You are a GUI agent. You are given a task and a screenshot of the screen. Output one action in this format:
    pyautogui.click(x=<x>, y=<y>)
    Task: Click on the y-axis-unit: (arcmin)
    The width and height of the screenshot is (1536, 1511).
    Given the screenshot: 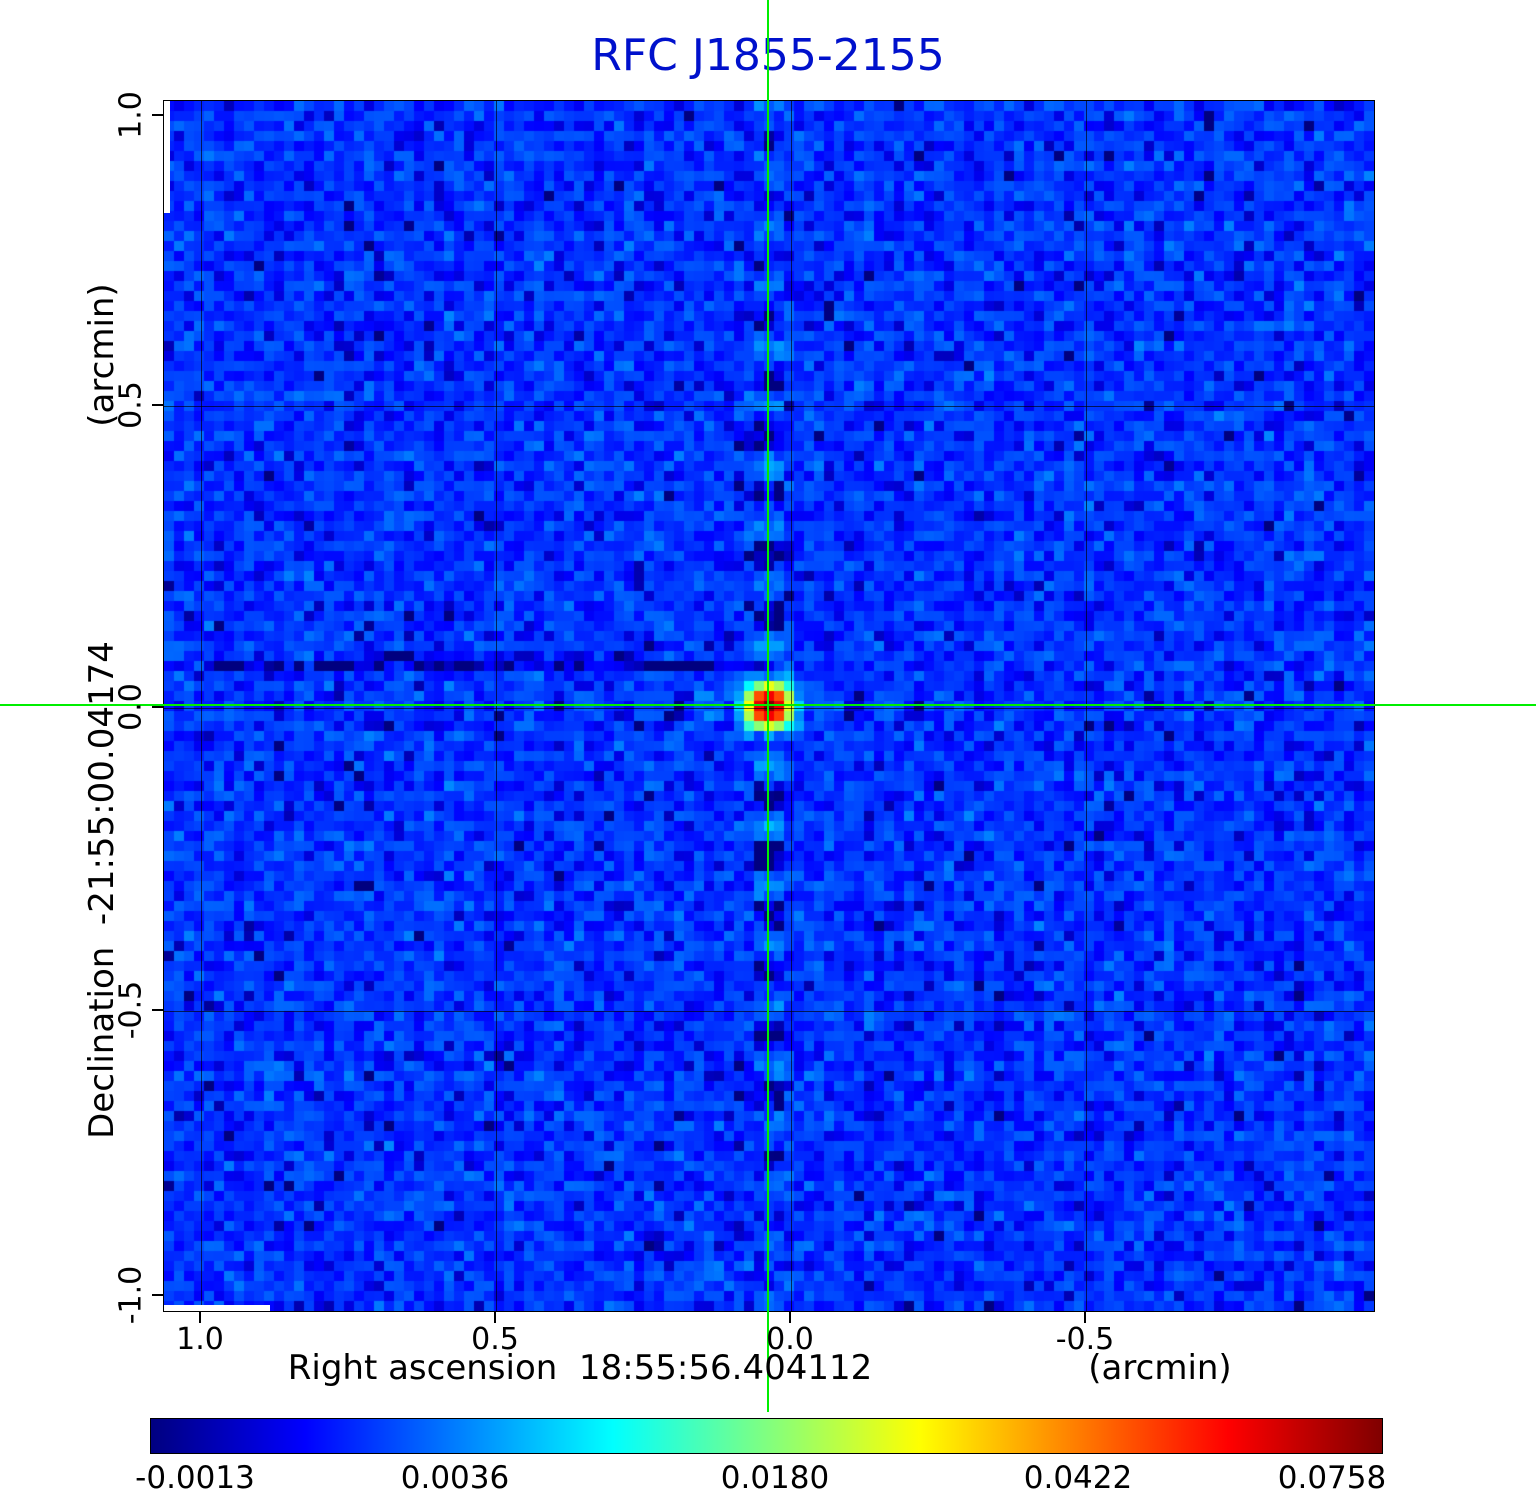 What is the action you would take?
    pyautogui.click(x=102, y=355)
    